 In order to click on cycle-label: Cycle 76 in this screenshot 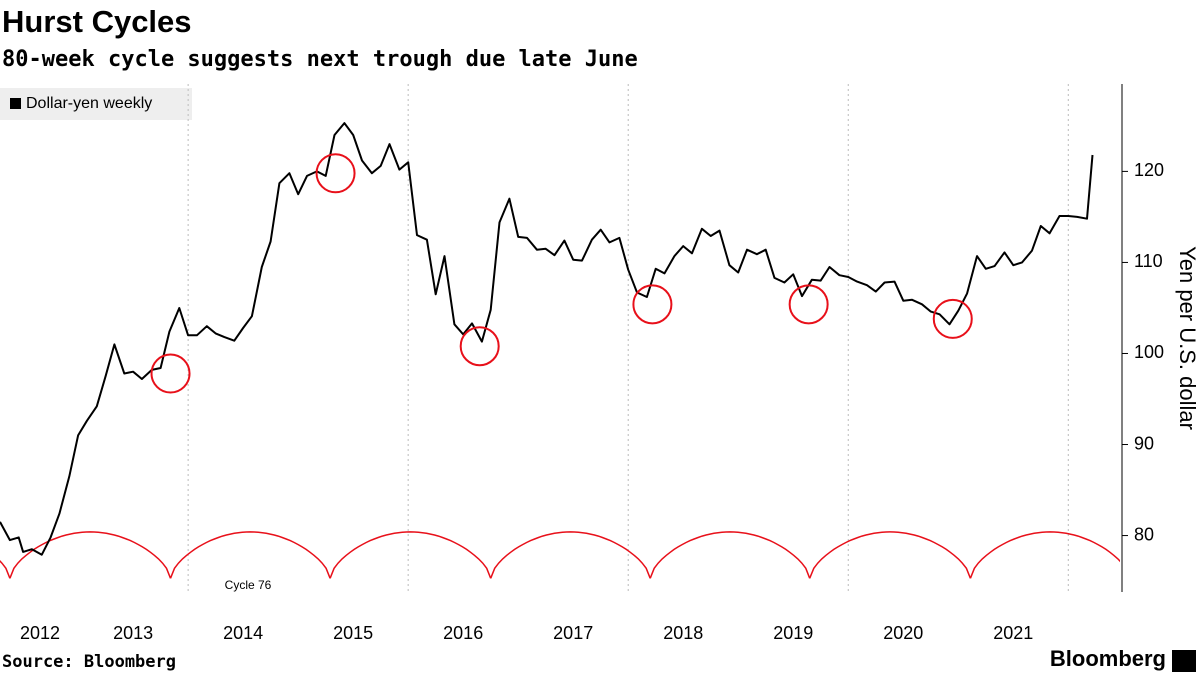, I will do `click(248, 585)`.